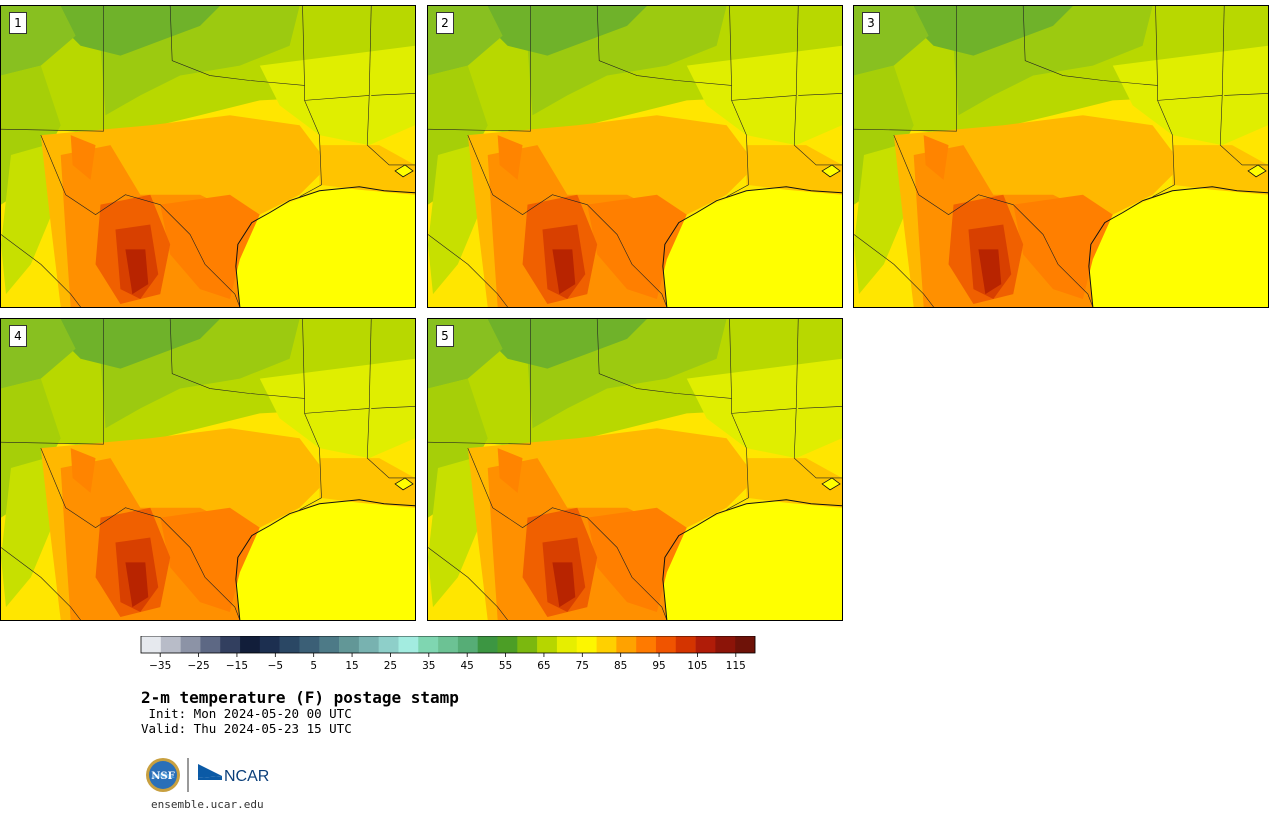  I want to click on member-panel-2: 2, so click(635, 156).